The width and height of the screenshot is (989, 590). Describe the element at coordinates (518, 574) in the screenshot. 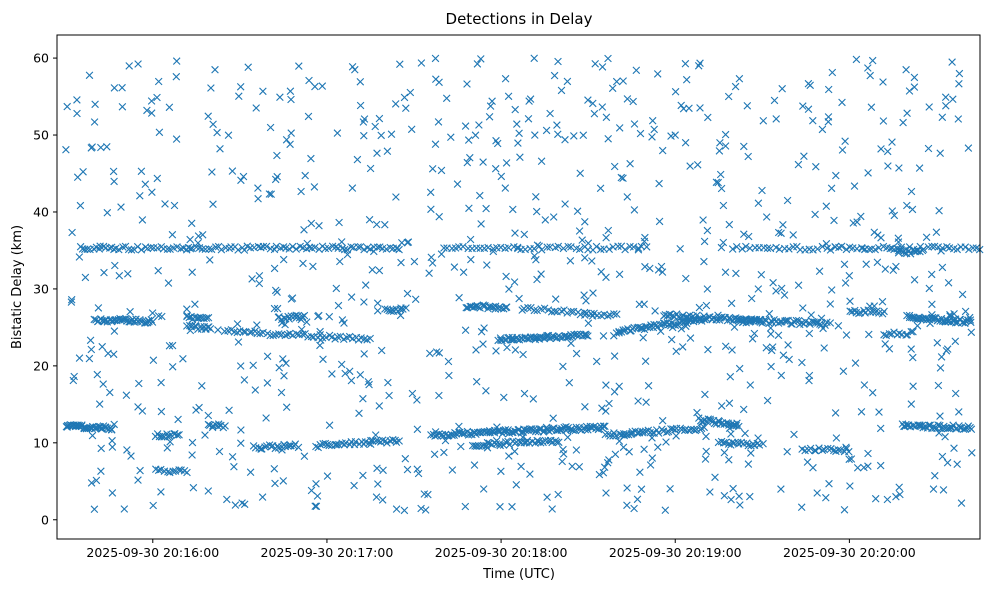

I see `x-axis-label: Time (UTC)` at that location.